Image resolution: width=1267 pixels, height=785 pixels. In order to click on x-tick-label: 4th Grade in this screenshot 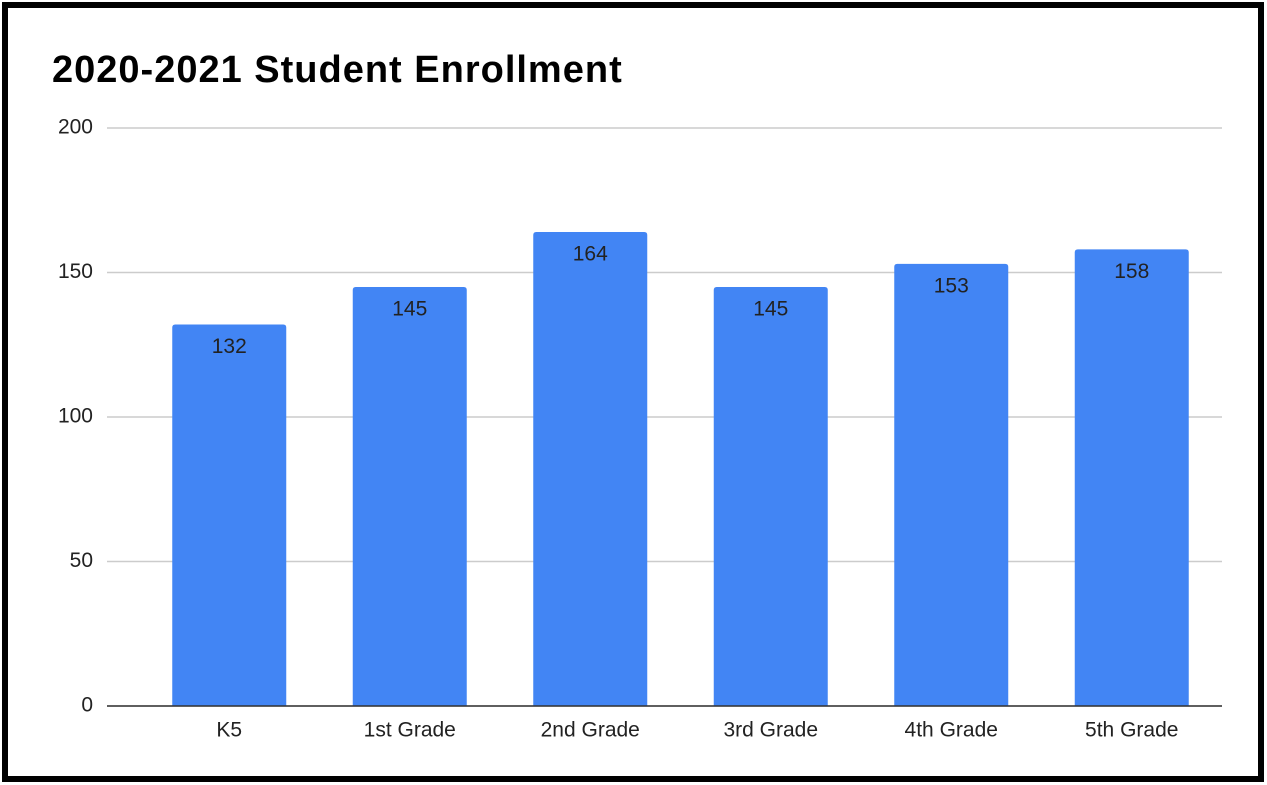, I will do `click(951, 730)`.